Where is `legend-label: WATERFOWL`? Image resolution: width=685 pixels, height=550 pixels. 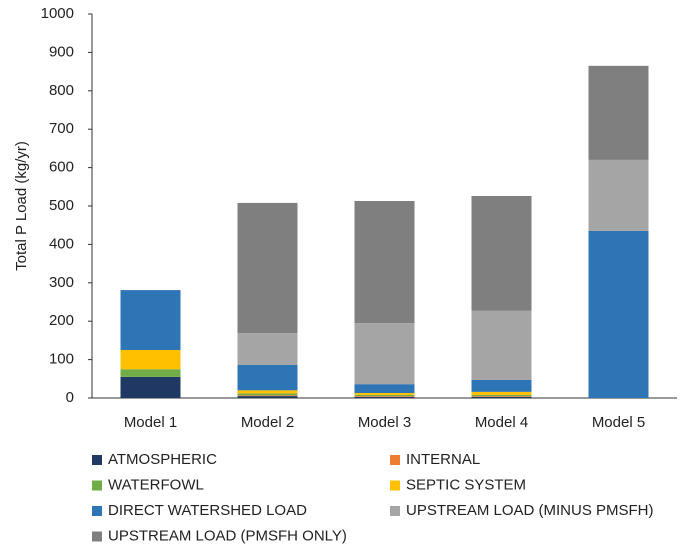
legend-label: WATERFOWL is located at coordinates (156, 484).